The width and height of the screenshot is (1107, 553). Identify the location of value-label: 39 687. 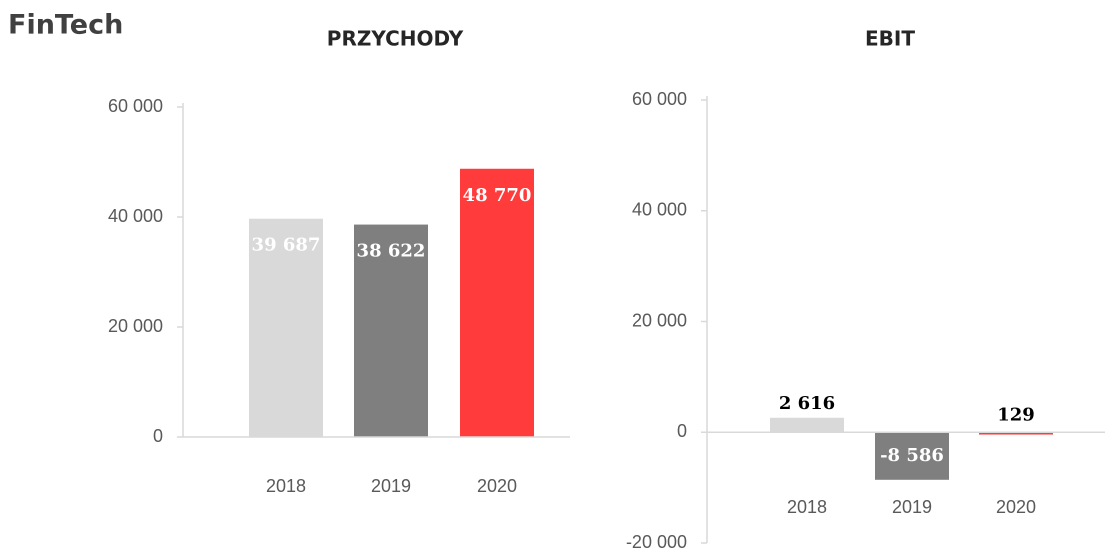
(286, 245).